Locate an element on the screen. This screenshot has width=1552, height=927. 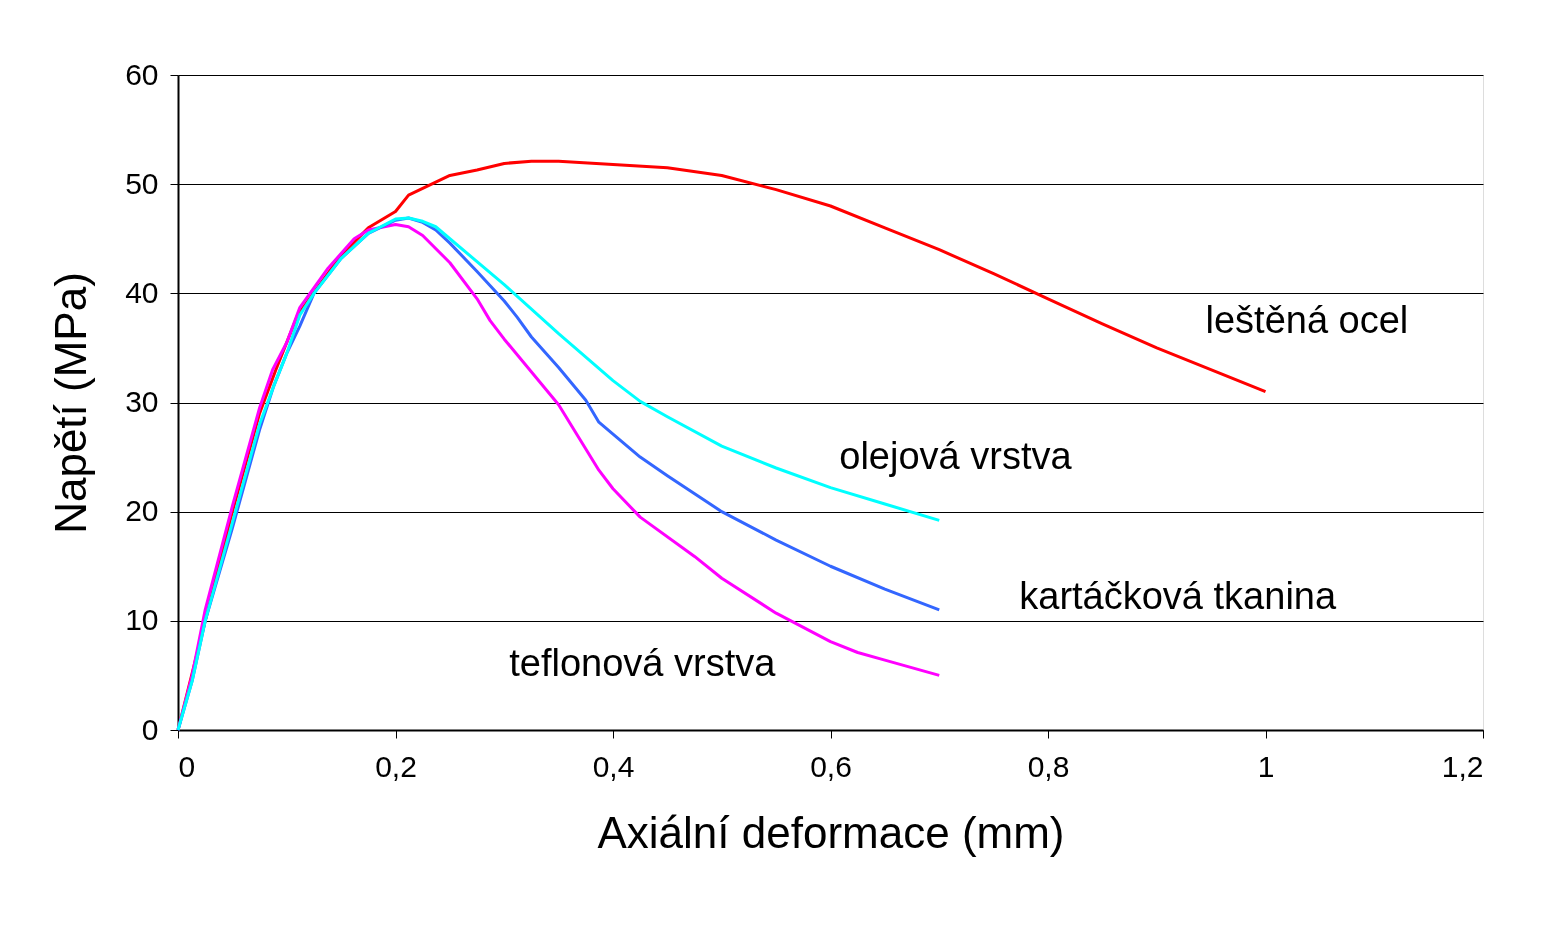
x-tick-label: 1,2 is located at coordinates (1462, 766).